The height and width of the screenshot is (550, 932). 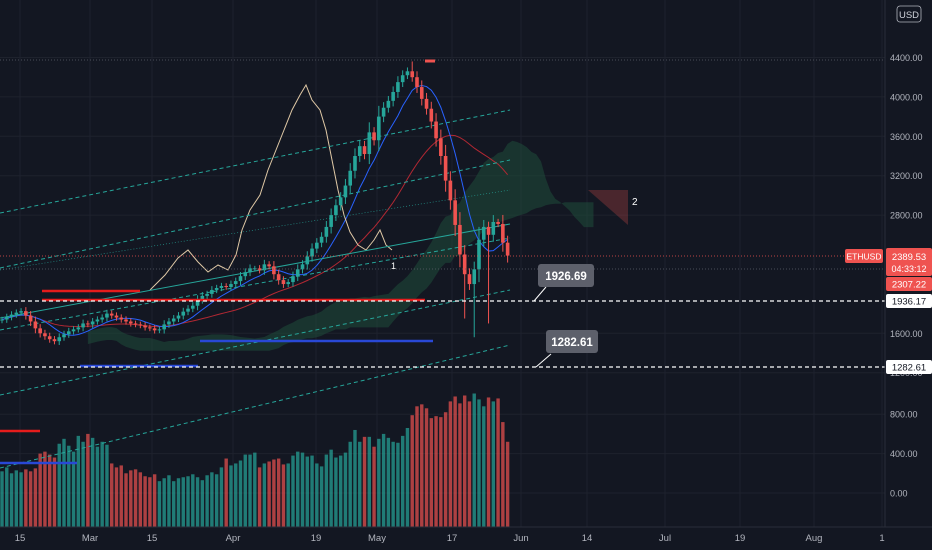 I want to click on callout-label: 1926.69, so click(x=566, y=277).